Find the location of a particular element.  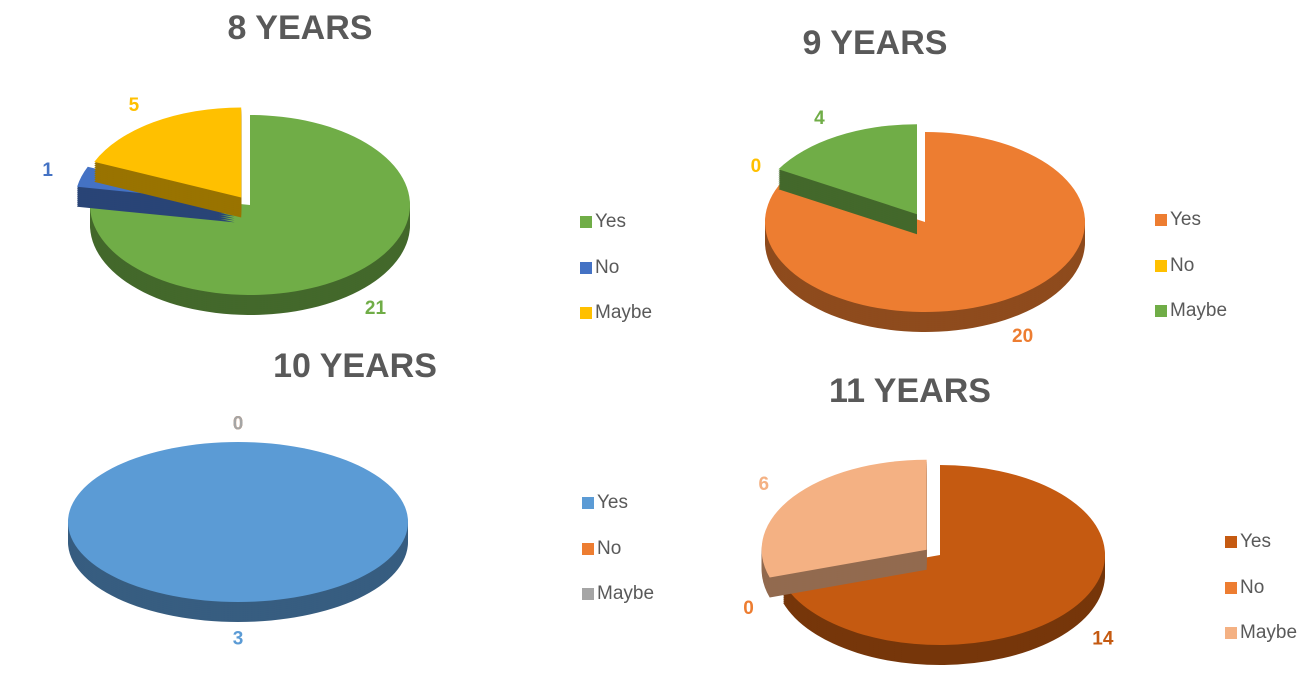

chart-title: 10 YEARS is located at coordinates (355, 366).